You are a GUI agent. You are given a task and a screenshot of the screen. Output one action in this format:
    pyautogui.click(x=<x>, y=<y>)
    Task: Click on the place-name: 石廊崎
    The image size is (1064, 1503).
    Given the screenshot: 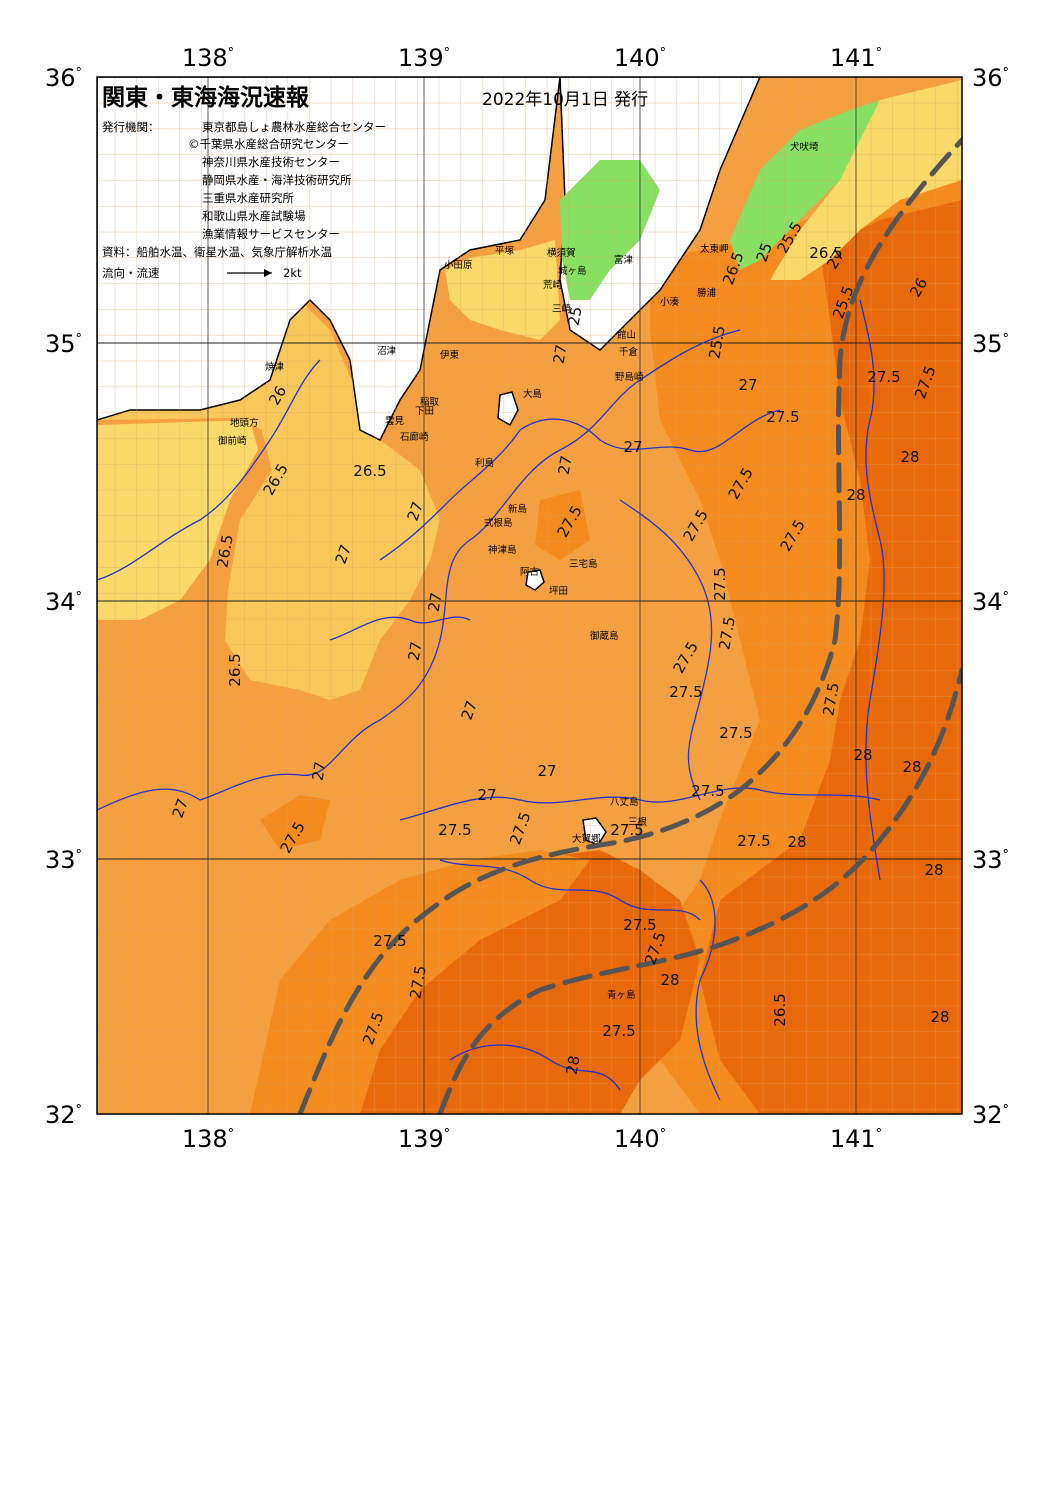 What is the action you would take?
    pyautogui.click(x=414, y=437)
    